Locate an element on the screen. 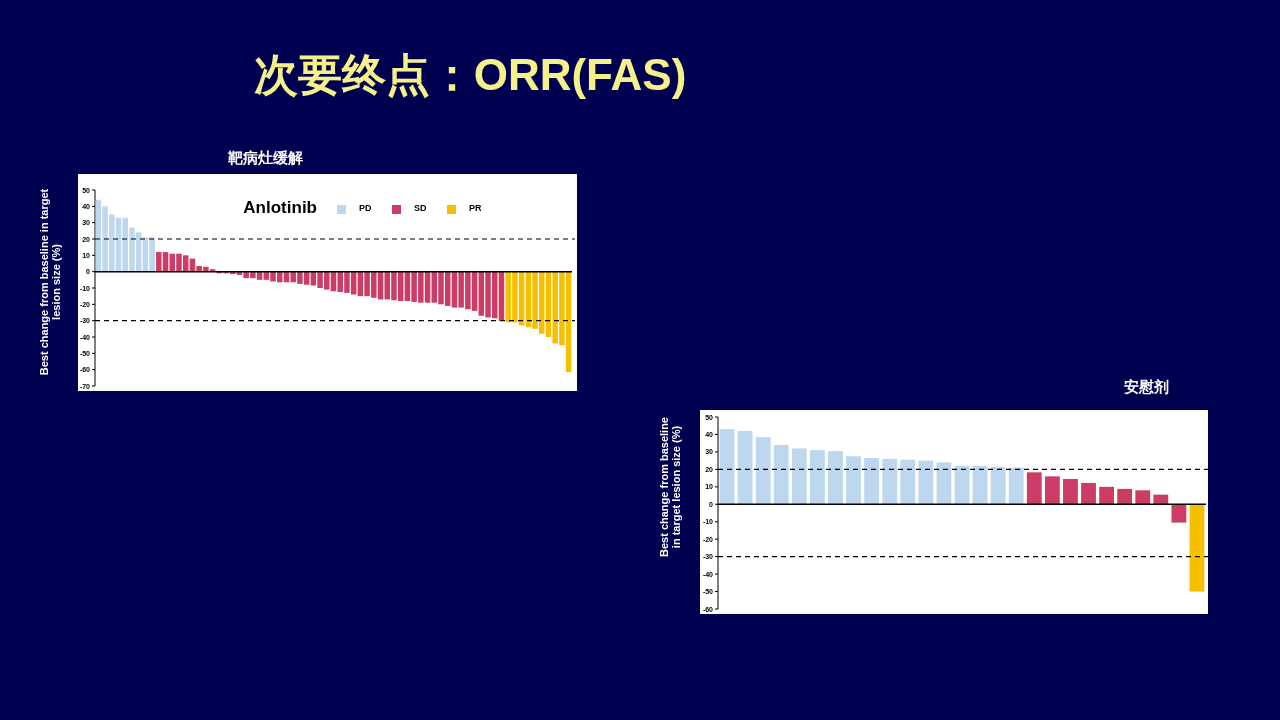 This screenshot has height=720, width=1280. chart-title: 靶病灶缓解 is located at coordinates (264, 157).